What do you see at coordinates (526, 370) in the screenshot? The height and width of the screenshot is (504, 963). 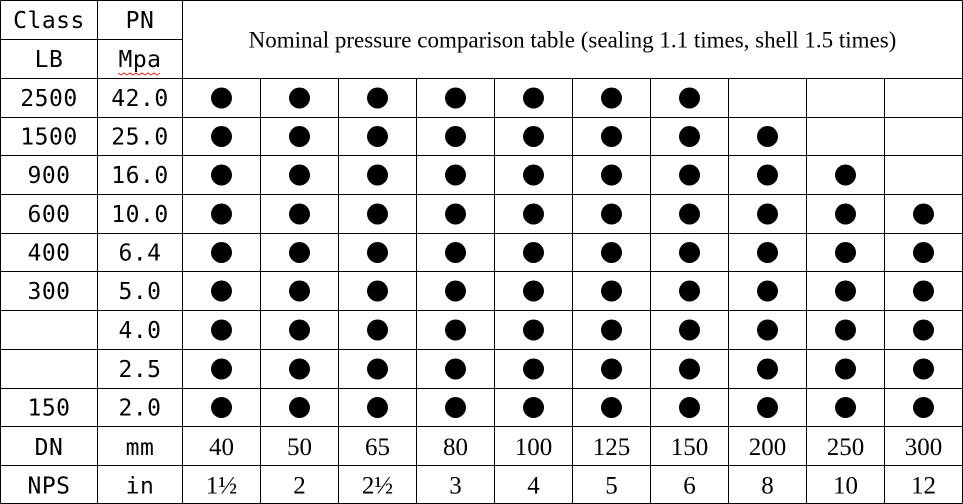 I see `table-row: 2.5` at bounding box center [526, 370].